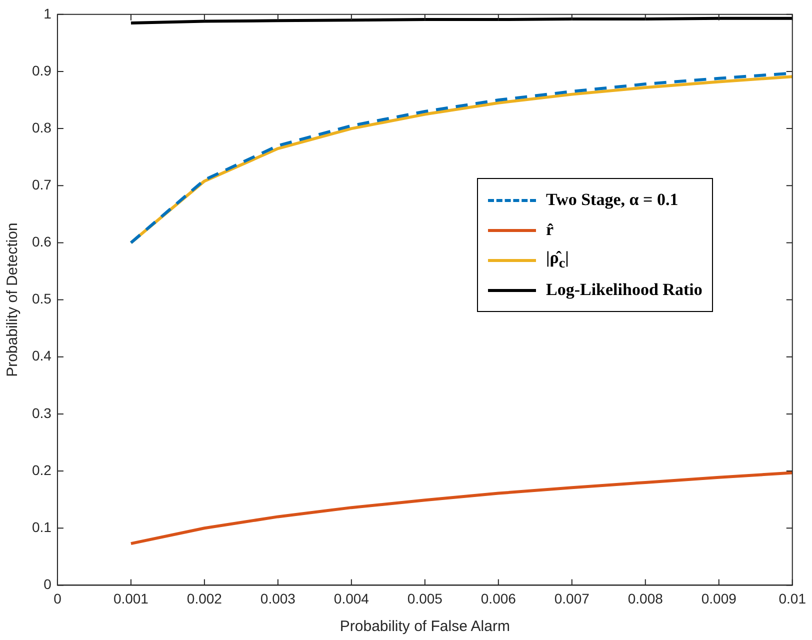 The height and width of the screenshot is (640, 812). Describe the element at coordinates (352, 598) in the screenshot. I see `x-tick-label: 0.004` at that location.